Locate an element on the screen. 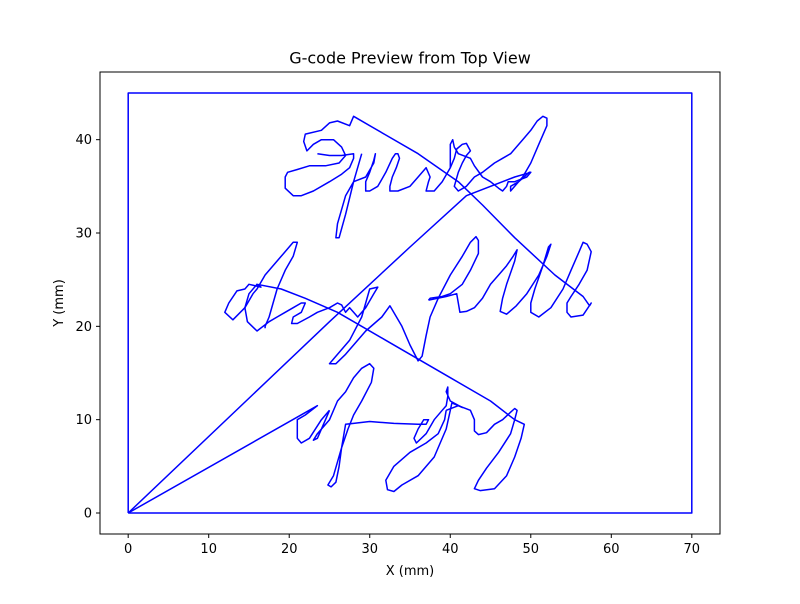 The image size is (800, 604). x-tick-label: 10 is located at coordinates (208, 549).